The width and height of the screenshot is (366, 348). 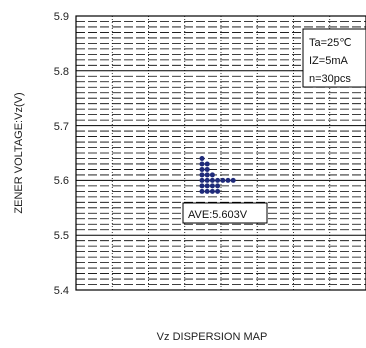 I want to click on y-tick-label: 5.7, so click(x=61, y=127).